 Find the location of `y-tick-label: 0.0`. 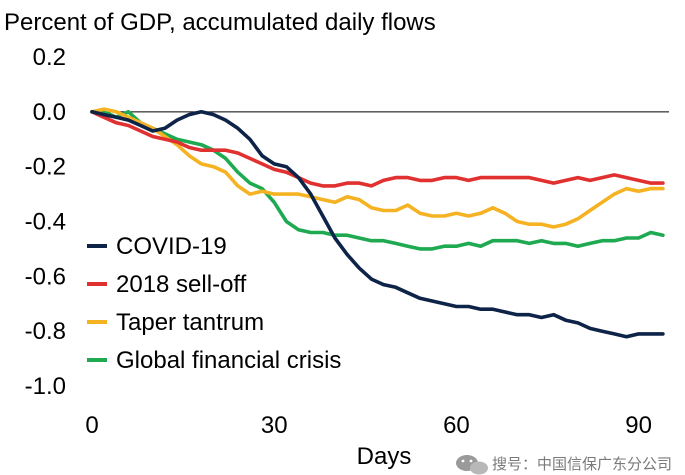

y-tick-label: 0.0 is located at coordinates (49, 112).